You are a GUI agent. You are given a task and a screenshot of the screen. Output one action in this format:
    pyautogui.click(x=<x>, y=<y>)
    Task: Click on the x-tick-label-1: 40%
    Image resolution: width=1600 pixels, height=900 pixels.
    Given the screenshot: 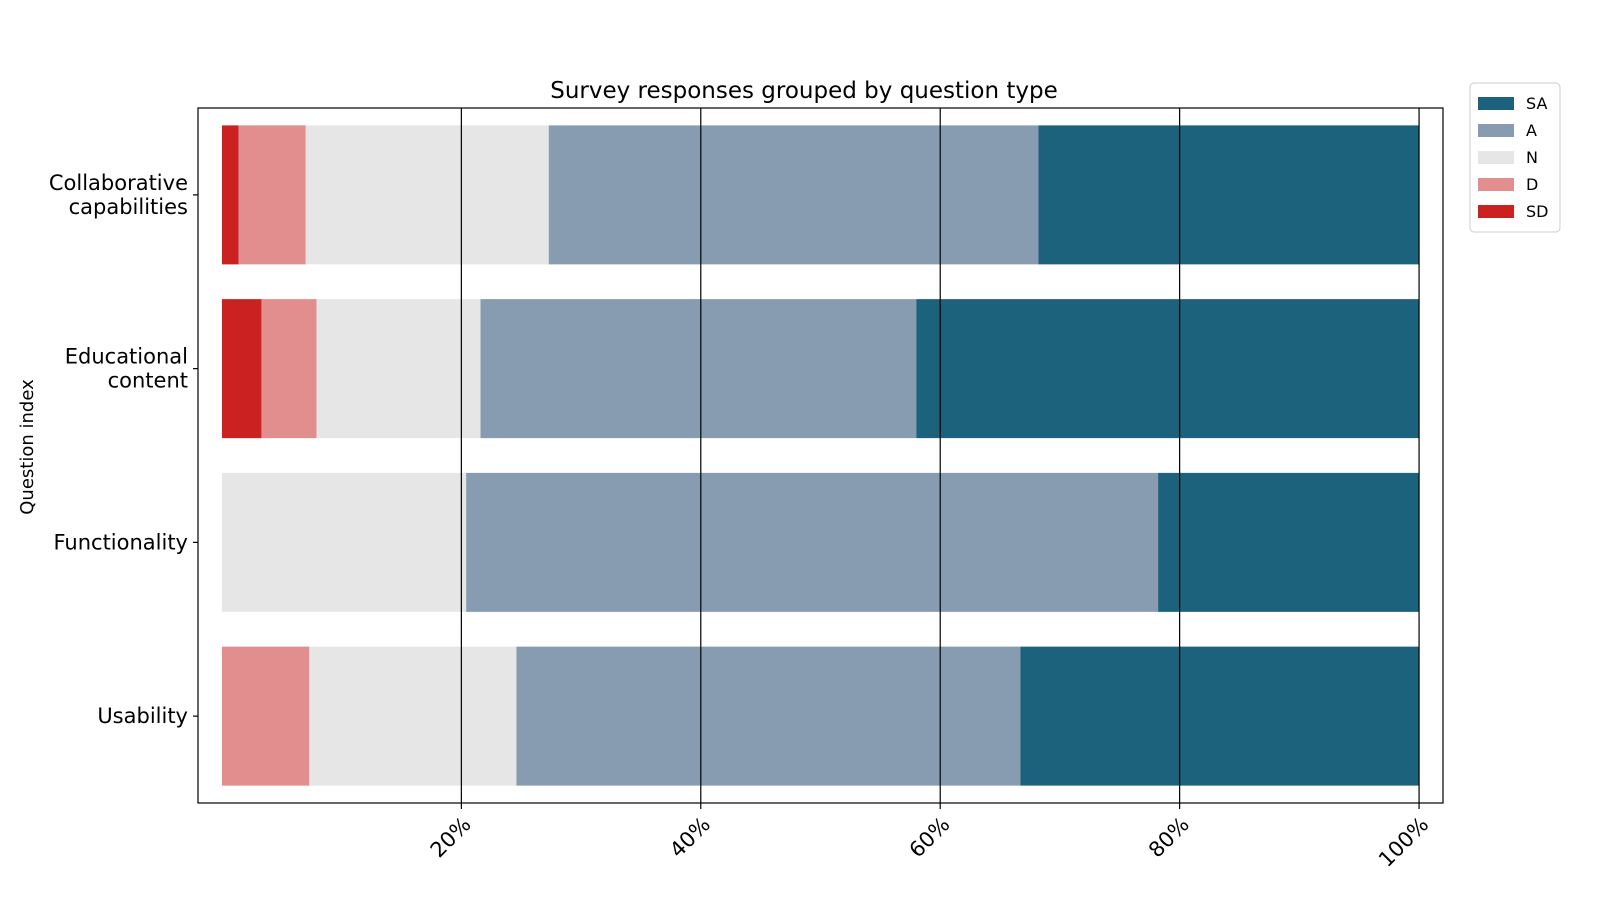 What is the action you would take?
    pyautogui.click(x=690, y=837)
    